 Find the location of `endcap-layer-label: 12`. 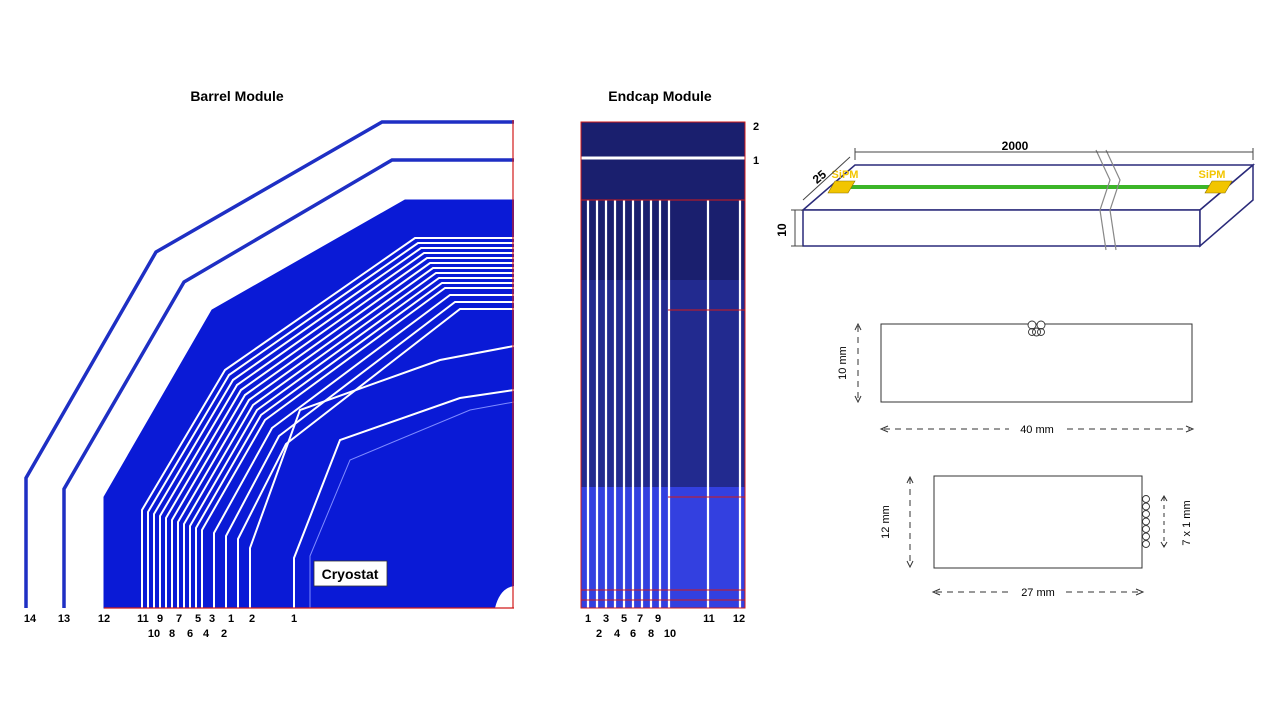

endcap-layer-label: 12 is located at coordinates (739, 619).